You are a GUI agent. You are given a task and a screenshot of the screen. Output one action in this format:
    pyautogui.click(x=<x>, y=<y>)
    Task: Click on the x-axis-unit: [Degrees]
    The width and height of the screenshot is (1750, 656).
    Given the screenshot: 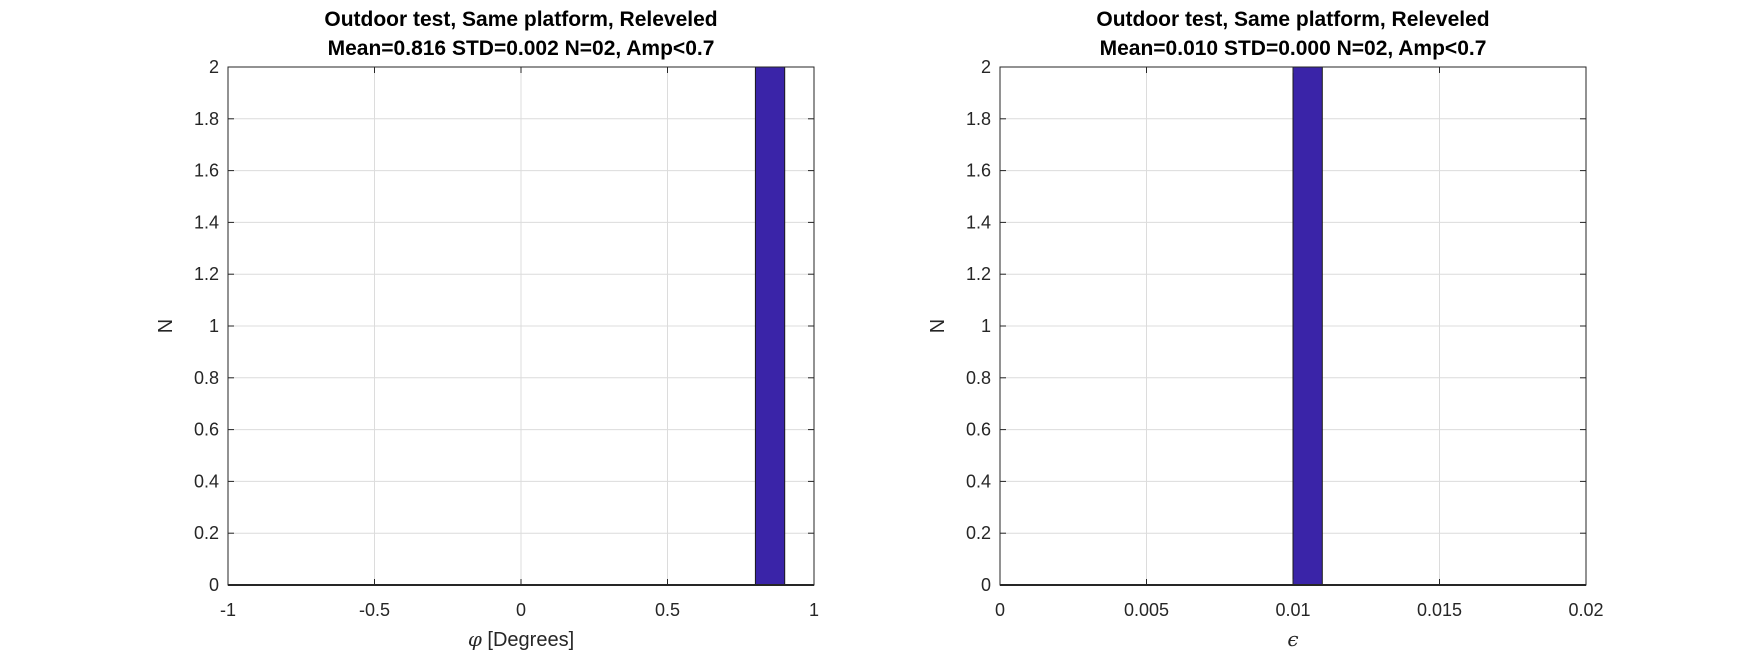 What is the action you would take?
    pyautogui.click(x=528, y=640)
    